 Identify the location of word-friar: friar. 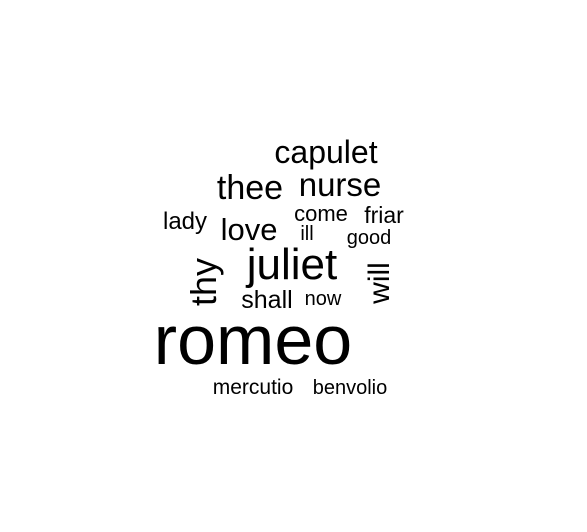
(384, 215).